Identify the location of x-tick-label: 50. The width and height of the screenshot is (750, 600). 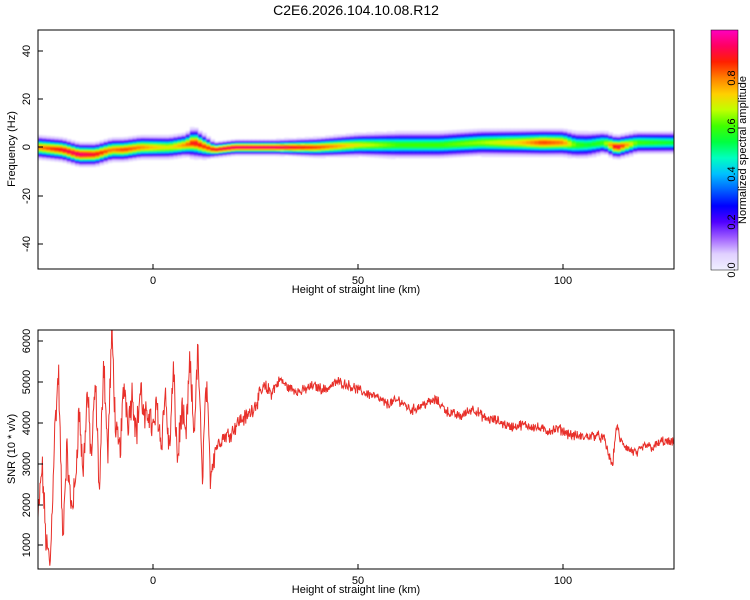
(358, 581).